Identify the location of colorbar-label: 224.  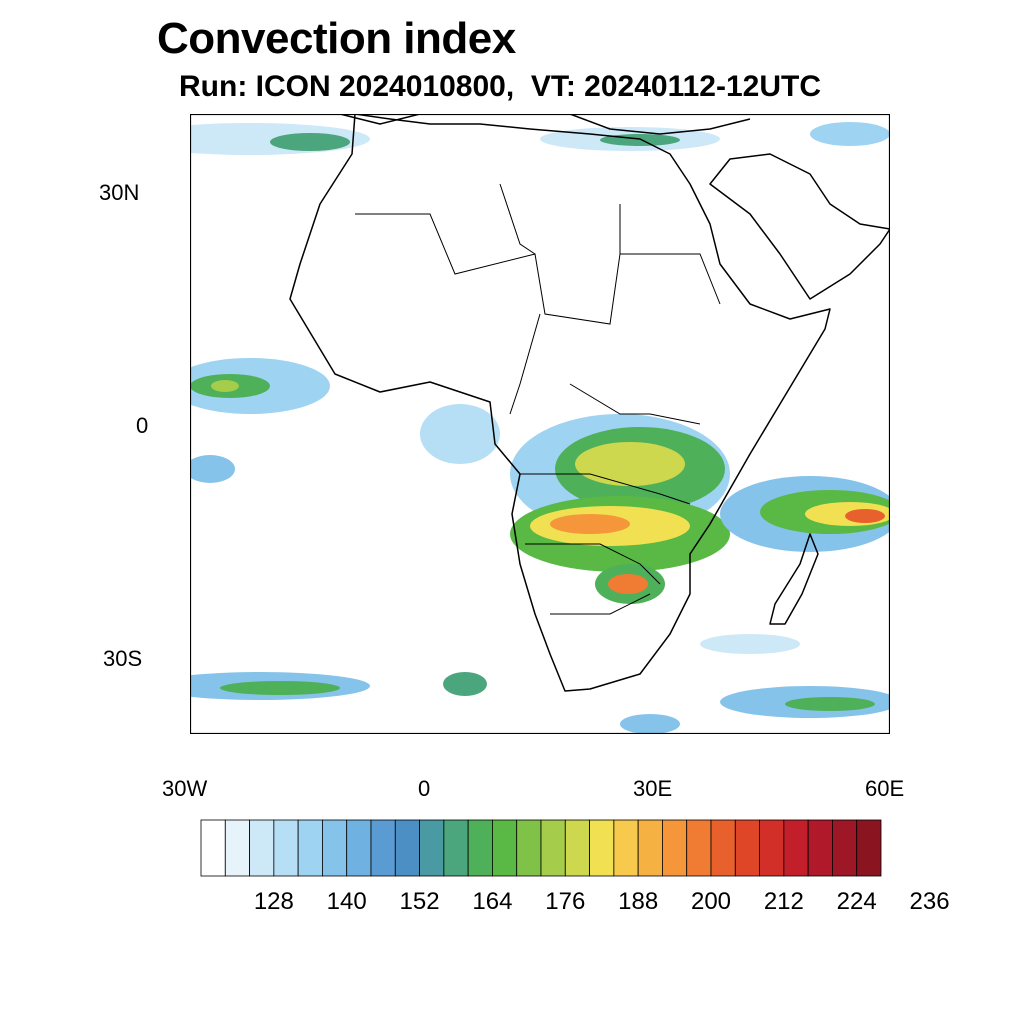
(856, 901).